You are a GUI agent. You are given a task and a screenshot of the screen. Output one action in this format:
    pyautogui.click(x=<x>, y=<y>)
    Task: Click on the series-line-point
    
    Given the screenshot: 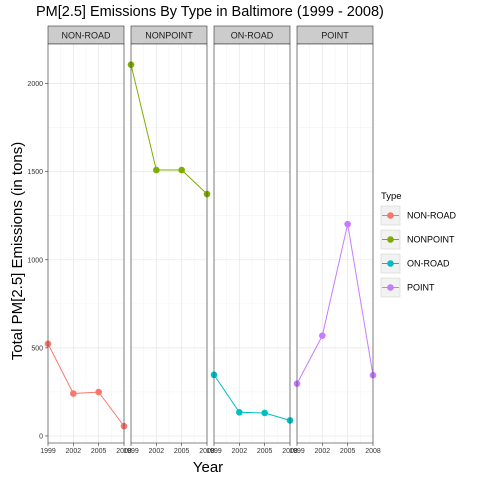 What is the action you would take?
    pyautogui.click(x=335, y=304)
    